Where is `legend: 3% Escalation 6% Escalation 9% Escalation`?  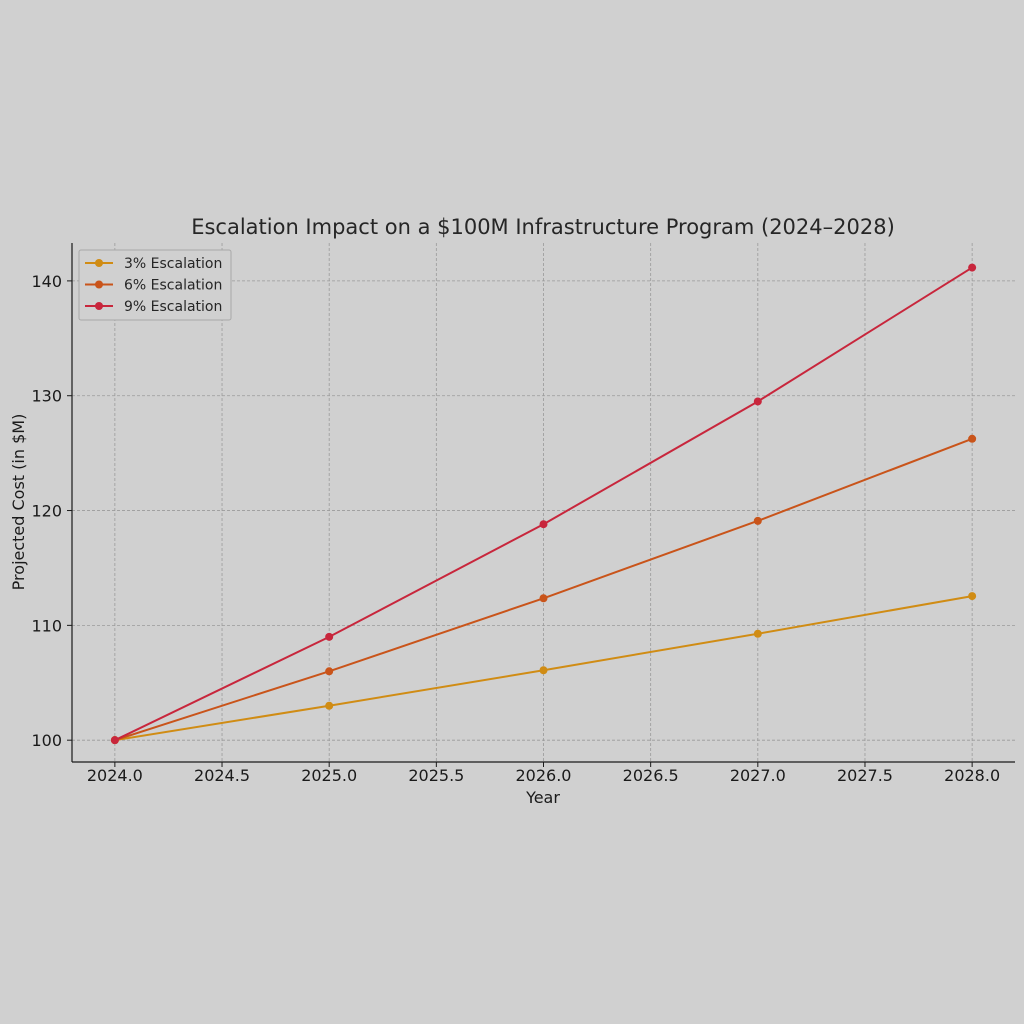 legend: 3% Escalation 6% Escalation 9% Escalation is located at coordinates (155, 285).